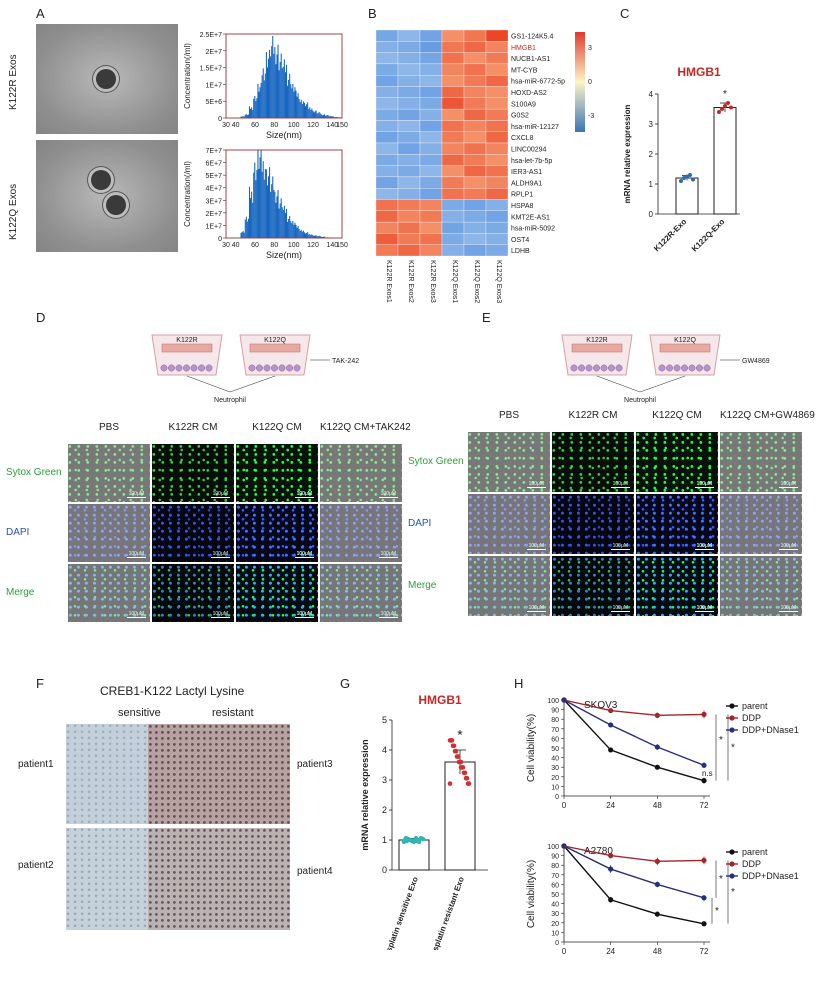  I want to click on ihc-col-sensitive: sensitive, so click(139, 713).